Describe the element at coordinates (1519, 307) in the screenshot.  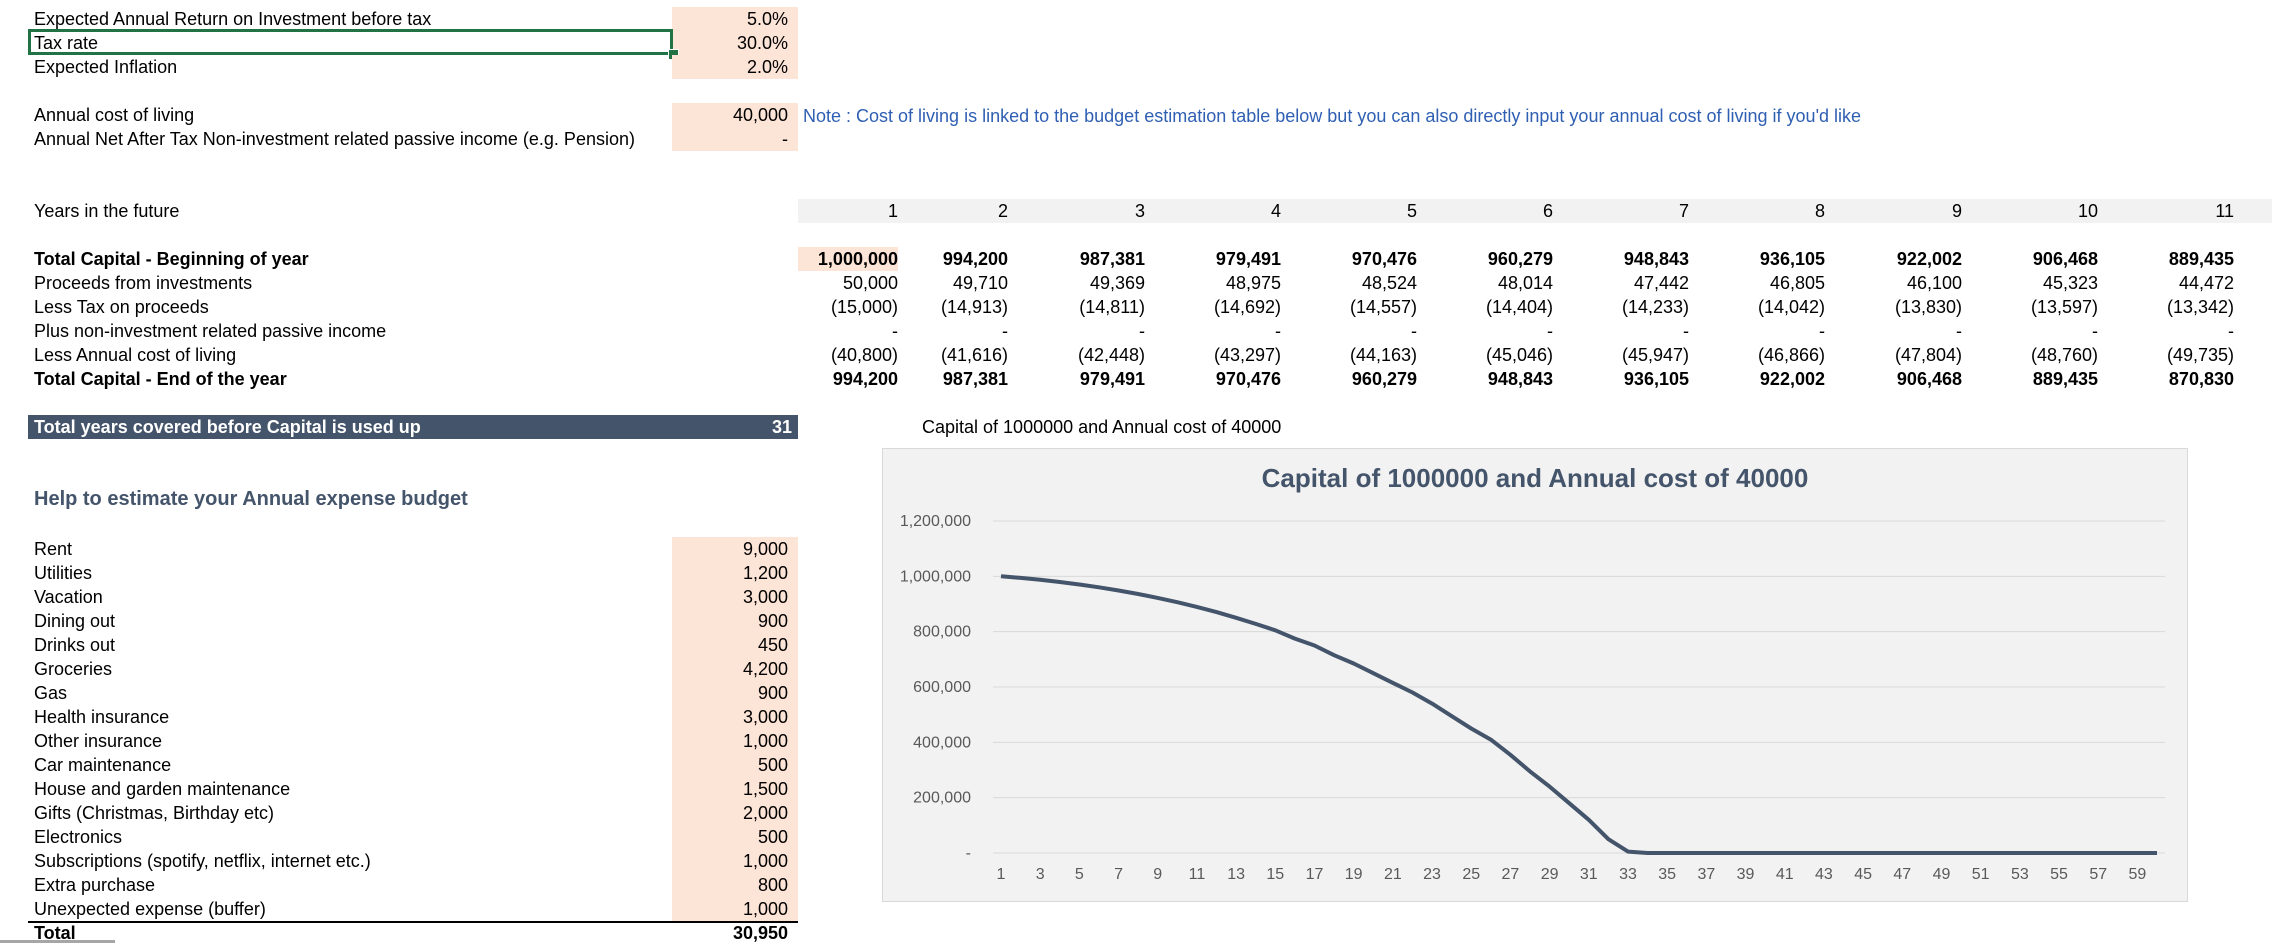
I see `projection-cell: (14,404)` at that location.